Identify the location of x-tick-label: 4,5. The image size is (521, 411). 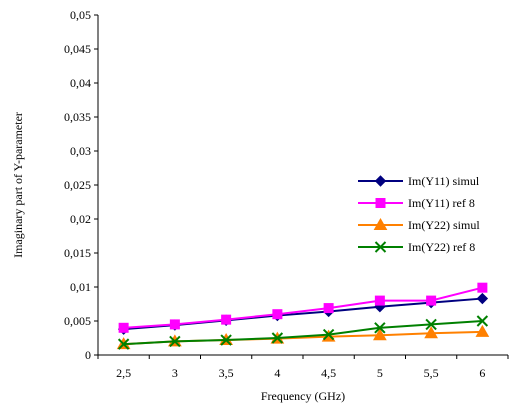
(328, 373).